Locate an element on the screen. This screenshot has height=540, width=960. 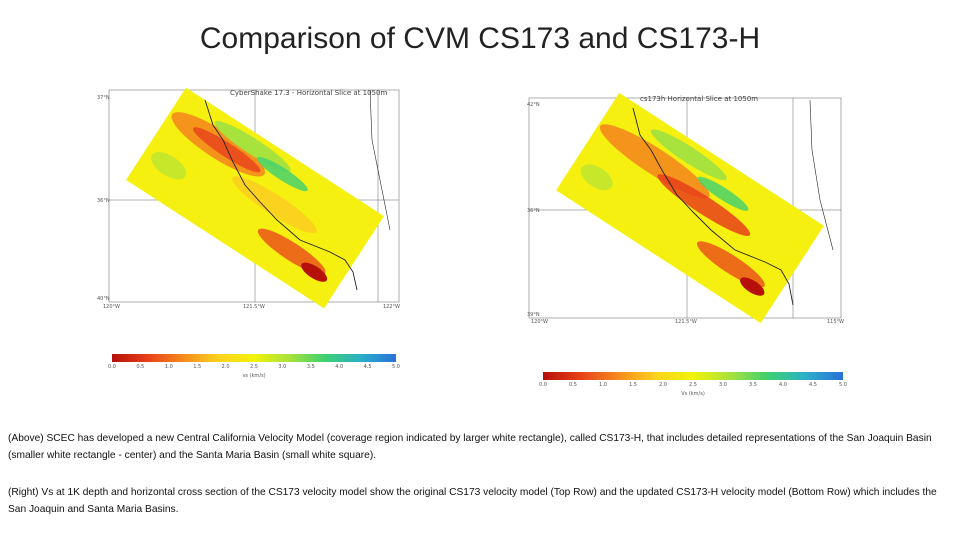
left-colorbar-tick: 2.0 is located at coordinates (225, 367).